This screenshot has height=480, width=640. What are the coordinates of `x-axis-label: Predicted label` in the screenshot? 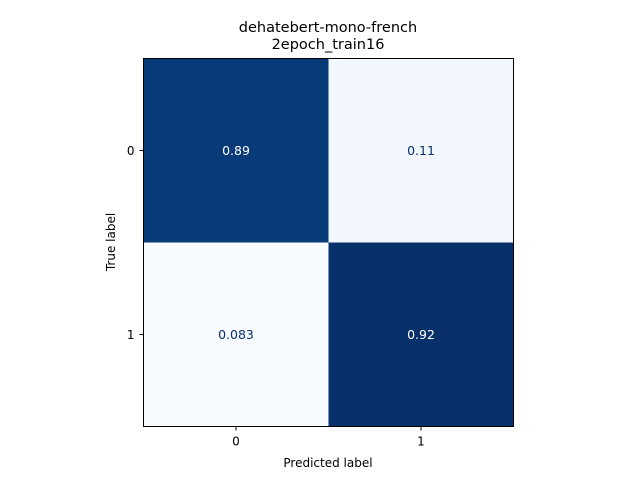 It's located at (327, 463).